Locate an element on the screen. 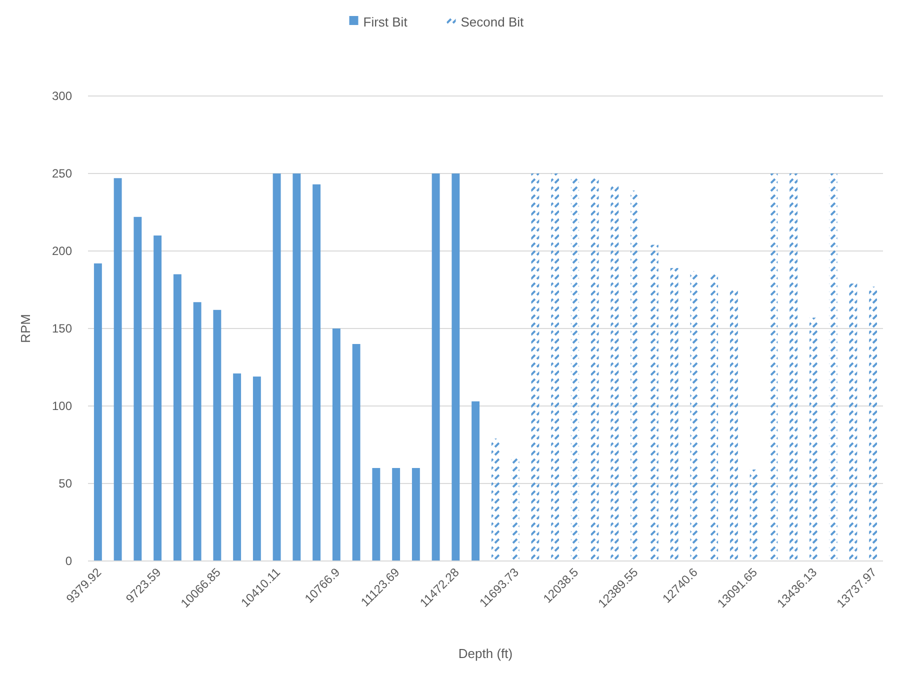  y-tick-label: 0 is located at coordinates (68, 561).